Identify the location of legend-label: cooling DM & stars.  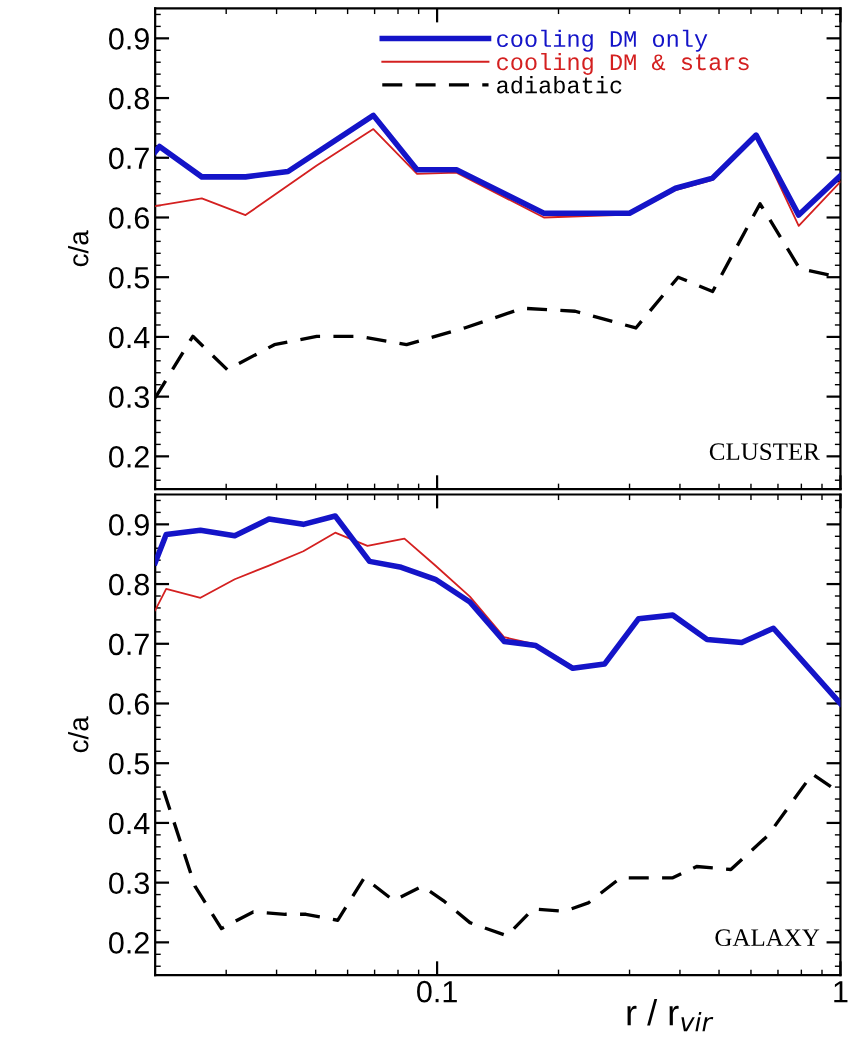
(623, 63).